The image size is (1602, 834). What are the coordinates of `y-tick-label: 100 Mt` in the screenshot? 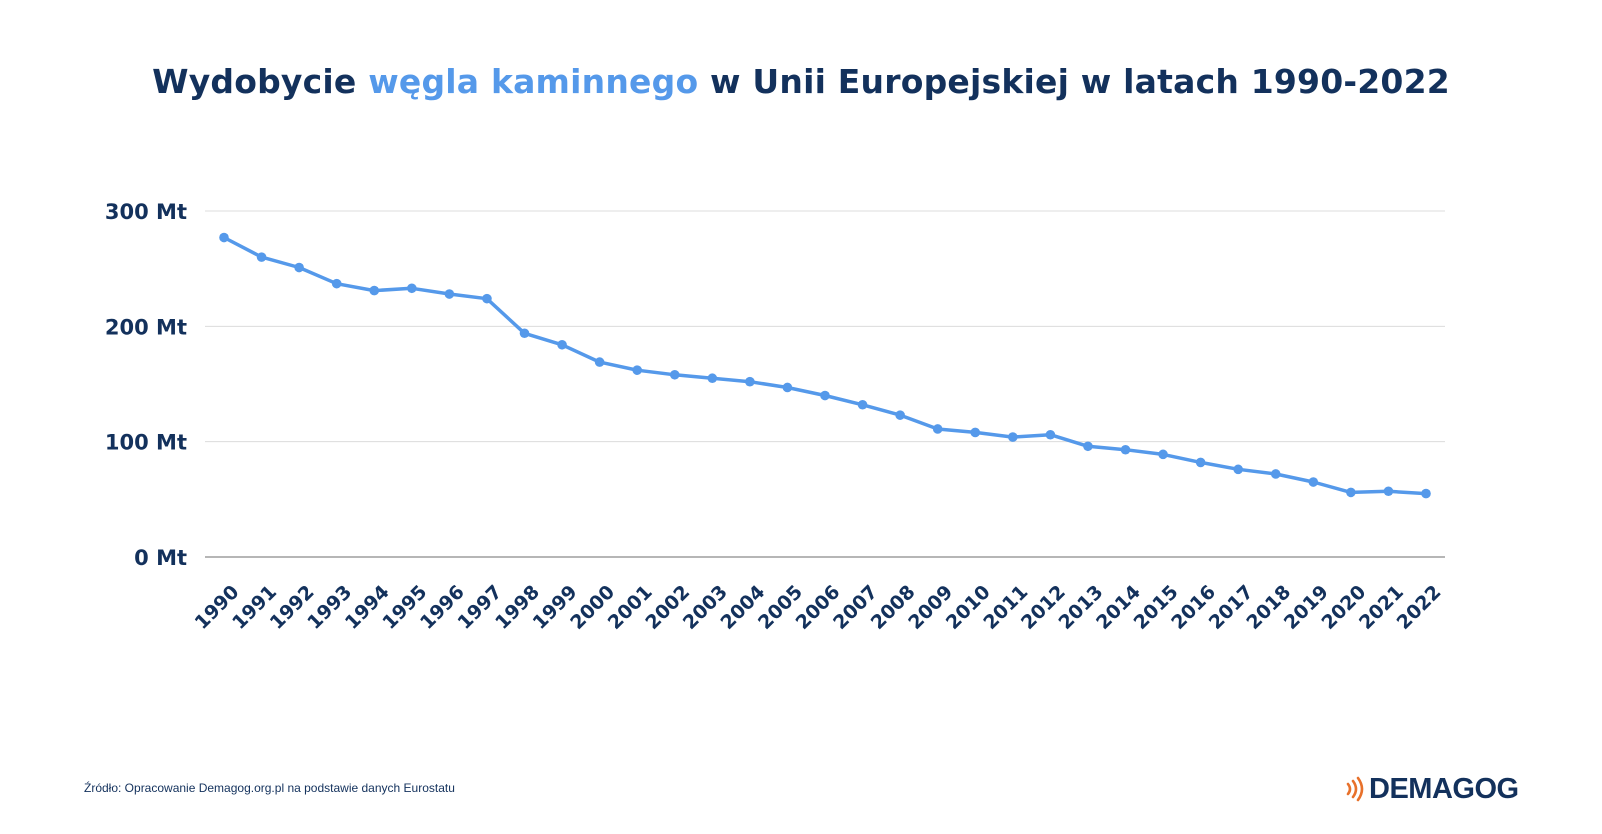 It's located at (146, 443).